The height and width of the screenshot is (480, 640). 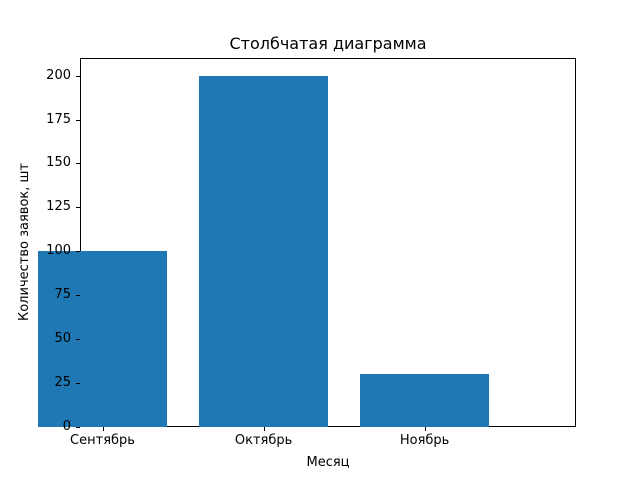 What do you see at coordinates (424, 400) in the screenshot?
I see `bar-ноябрь` at bounding box center [424, 400].